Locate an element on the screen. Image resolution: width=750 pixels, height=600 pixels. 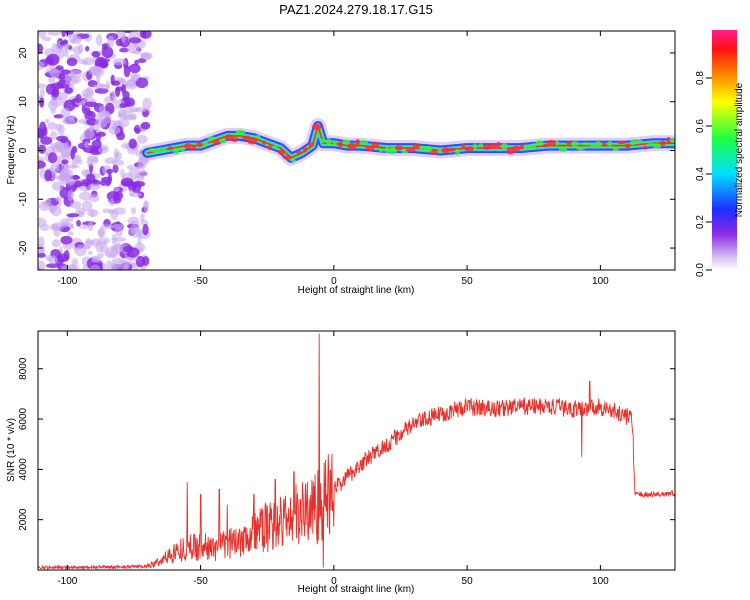
colorbar-ticks: 0.0 0.2 0.4 0.6 0.8 is located at coordinates (703, 174).